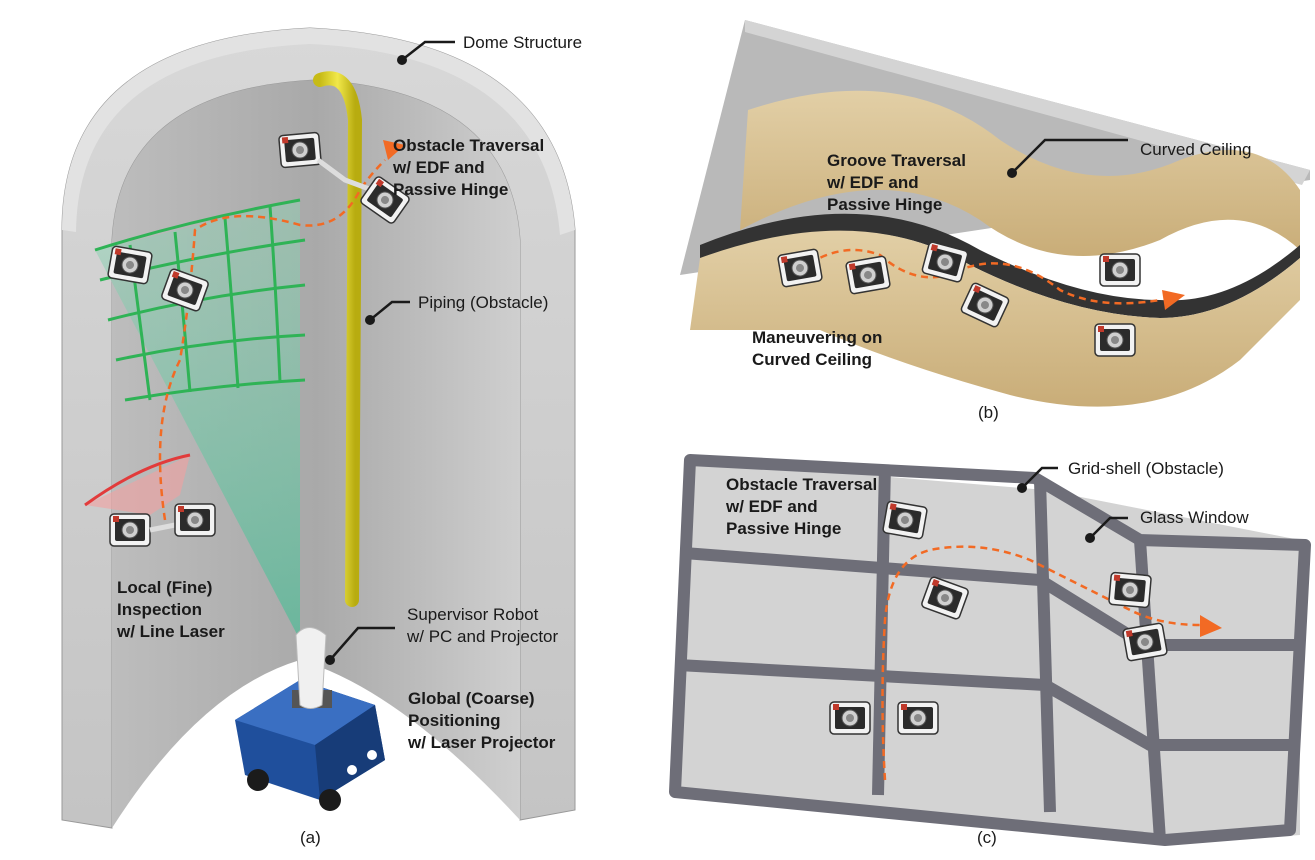 This screenshot has height=860, width=1315. Describe the element at coordinates (162, 525) in the screenshot. I see `robot-laser-a` at that location.